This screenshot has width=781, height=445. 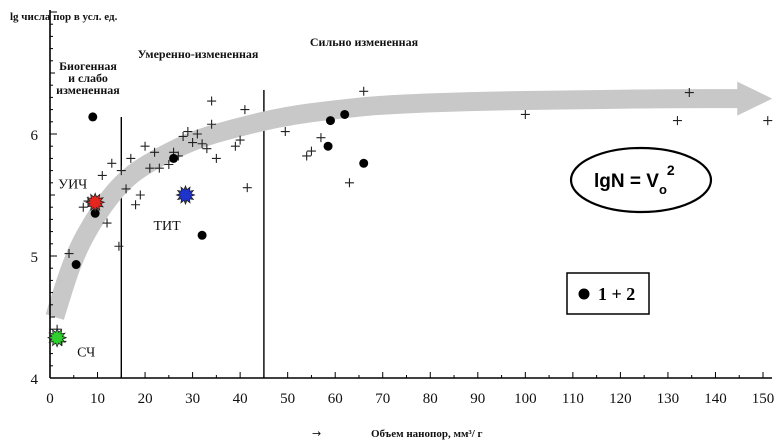 I want to click on x-tick-label: 150, so click(x=763, y=399).